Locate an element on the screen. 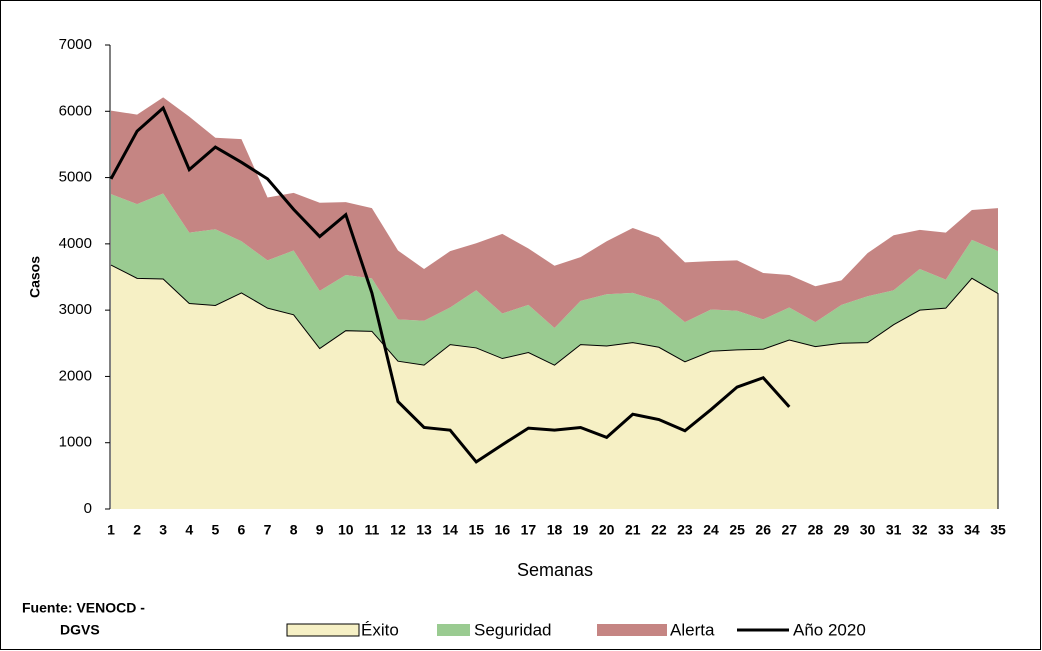 The height and width of the screenshot is (651, 1042). x-tick-label: 3 is located at coordinates (163, 530).